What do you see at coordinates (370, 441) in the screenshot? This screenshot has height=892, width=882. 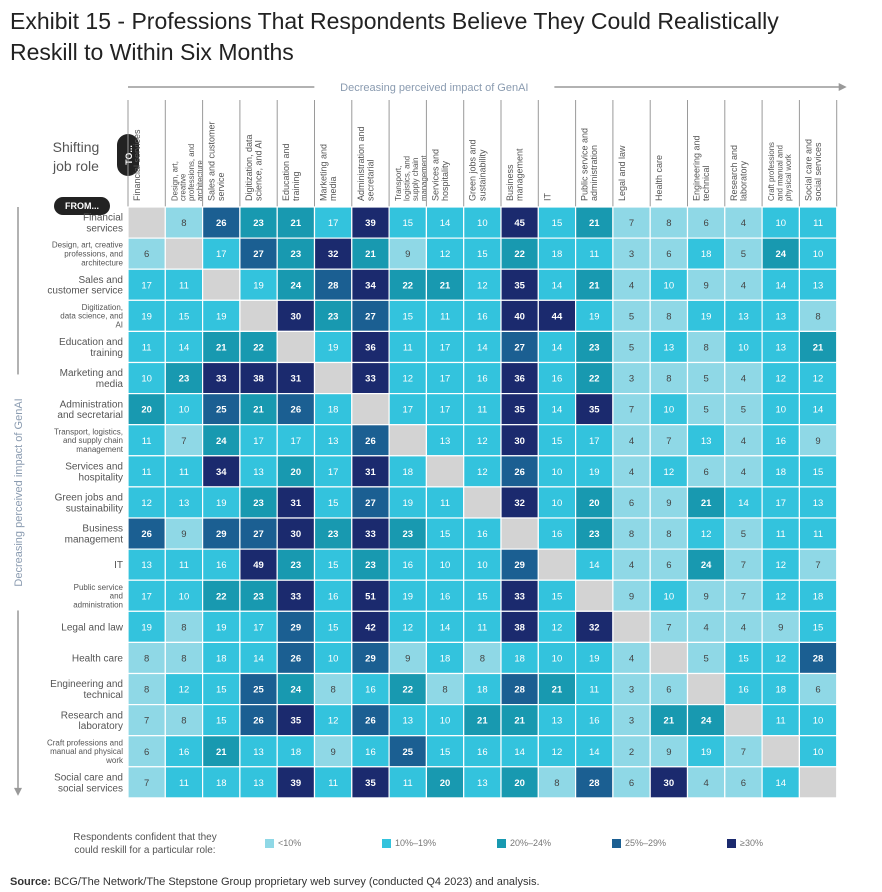 I see `cell-value: 26` at bounding box center [370, 441].